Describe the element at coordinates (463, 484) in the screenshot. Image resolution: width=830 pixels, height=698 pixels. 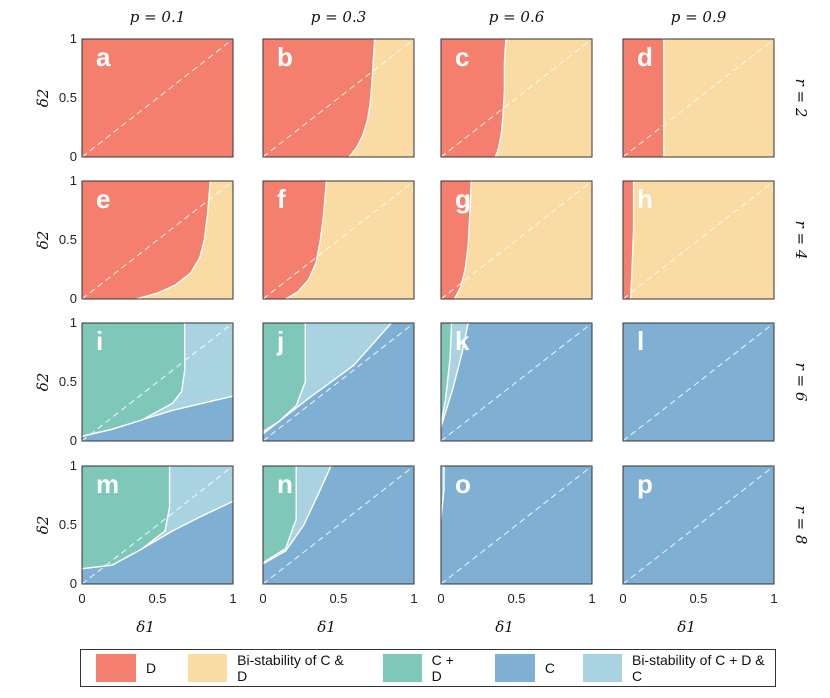
I see `panel-letter-o: o` at that location.